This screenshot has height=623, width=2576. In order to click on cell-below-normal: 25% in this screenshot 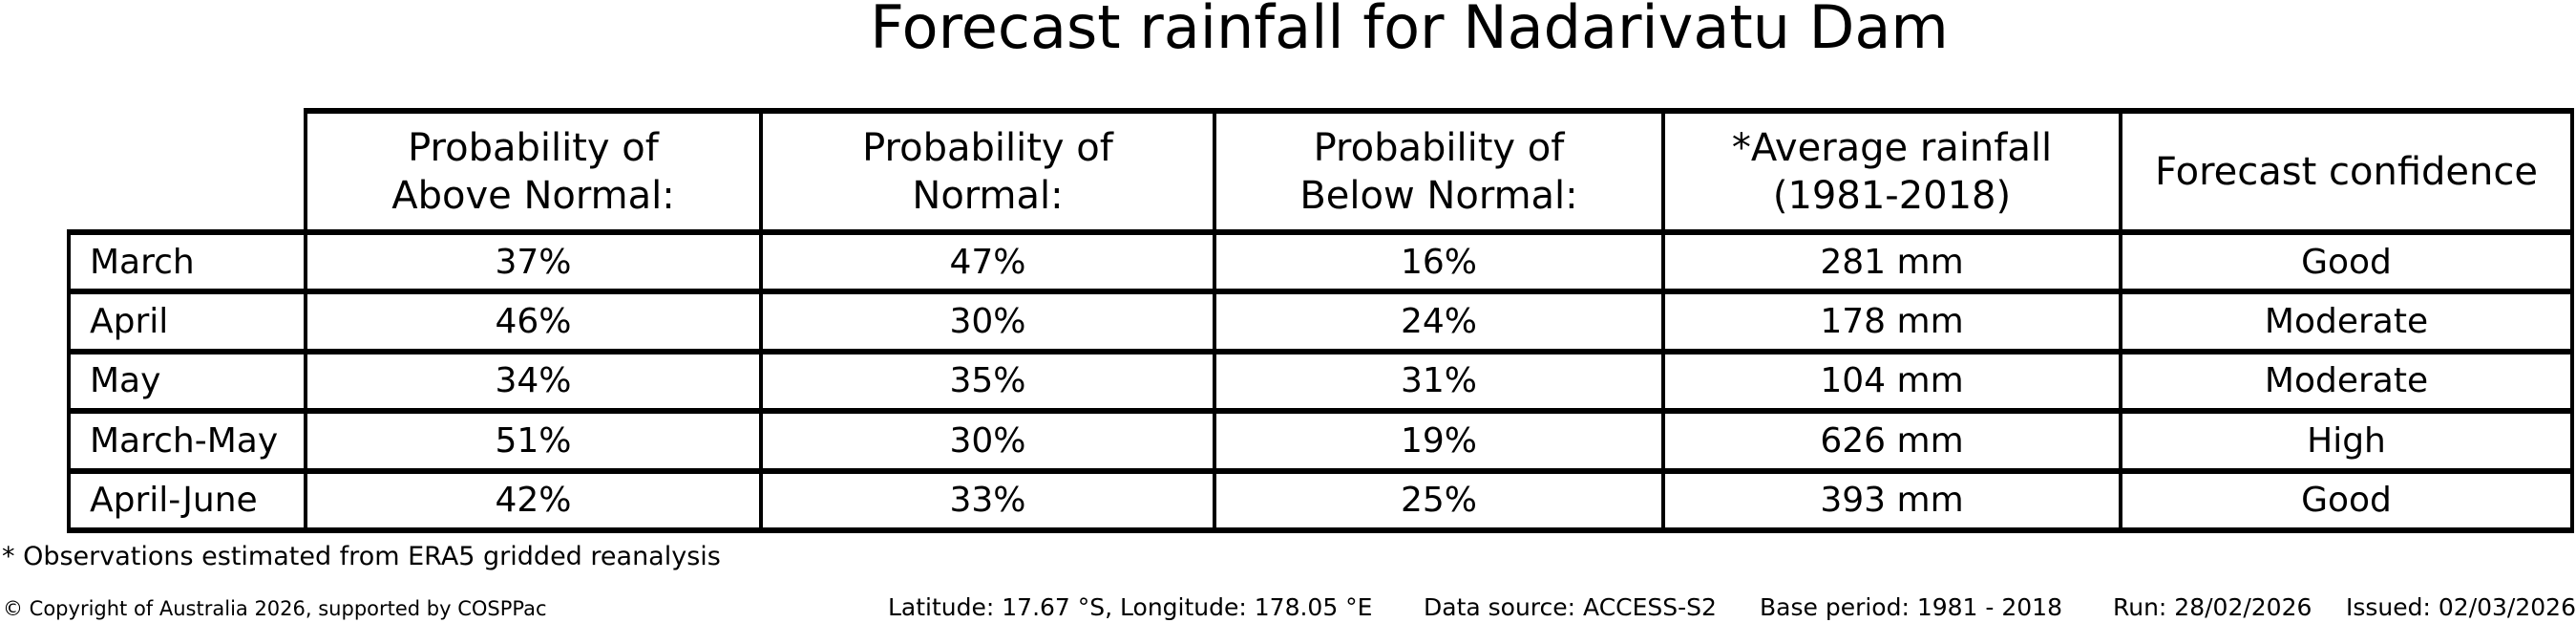, I will do `click(1439, 500)`.